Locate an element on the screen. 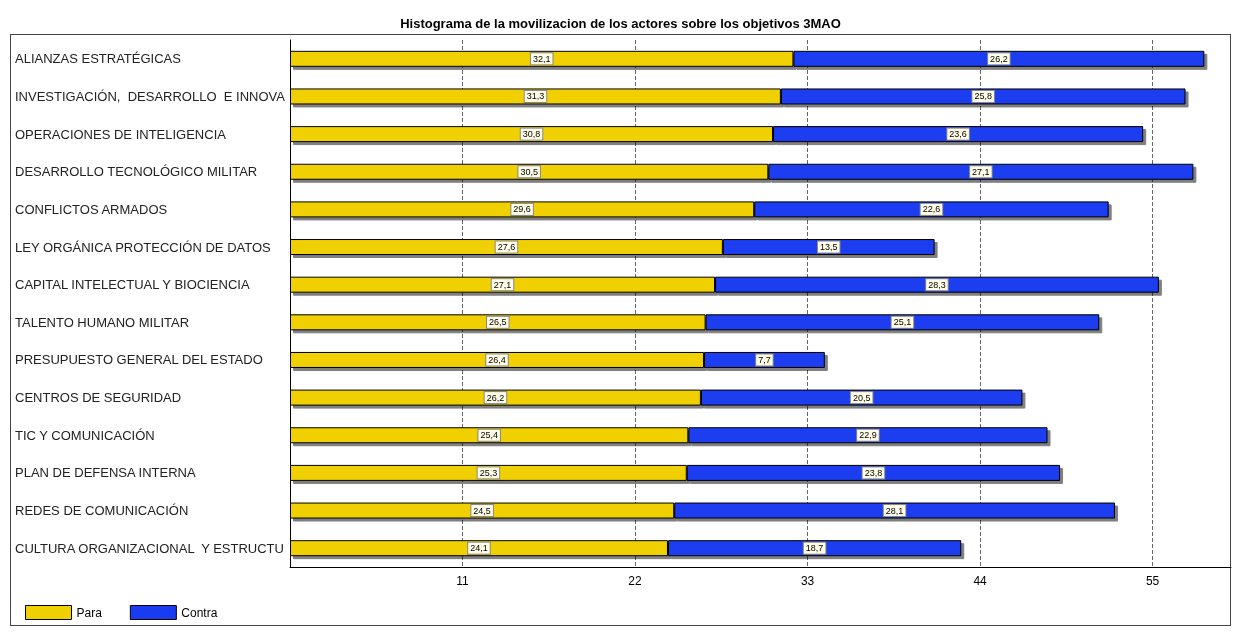 The height and width of the screenshot is (635, 1241). data-label: 13,5 is located at coordinates (828, 247).